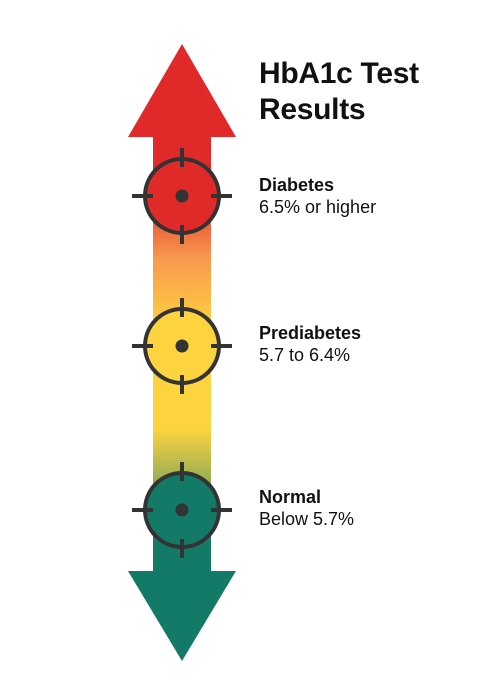 This screenshot has height=684, width=497. Describe the element at coordinates (371, 344) in the screenshot. I see `level-prediabetes: Prediabetes 5.7 to 6.4%` at that location.